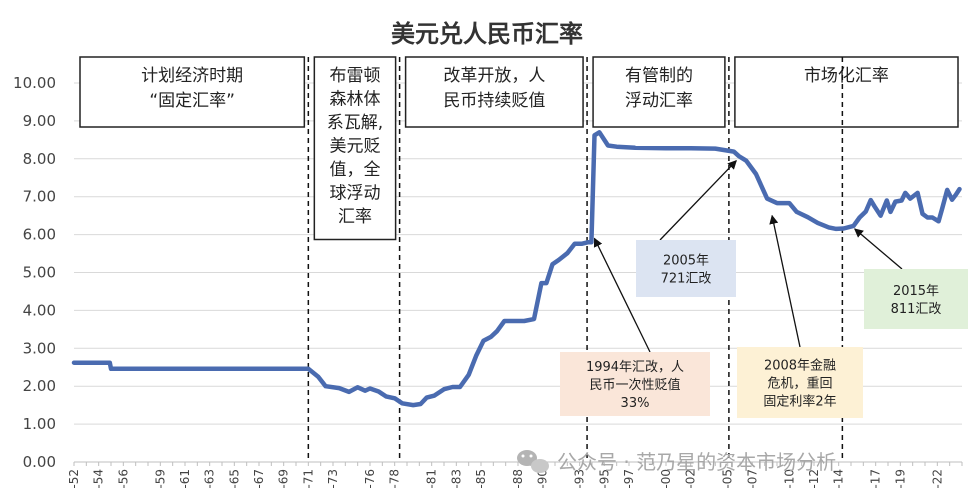  Describe the element at coordinates (456, 479) in the screenshot. I see `x-tick-label: -83` at that location.